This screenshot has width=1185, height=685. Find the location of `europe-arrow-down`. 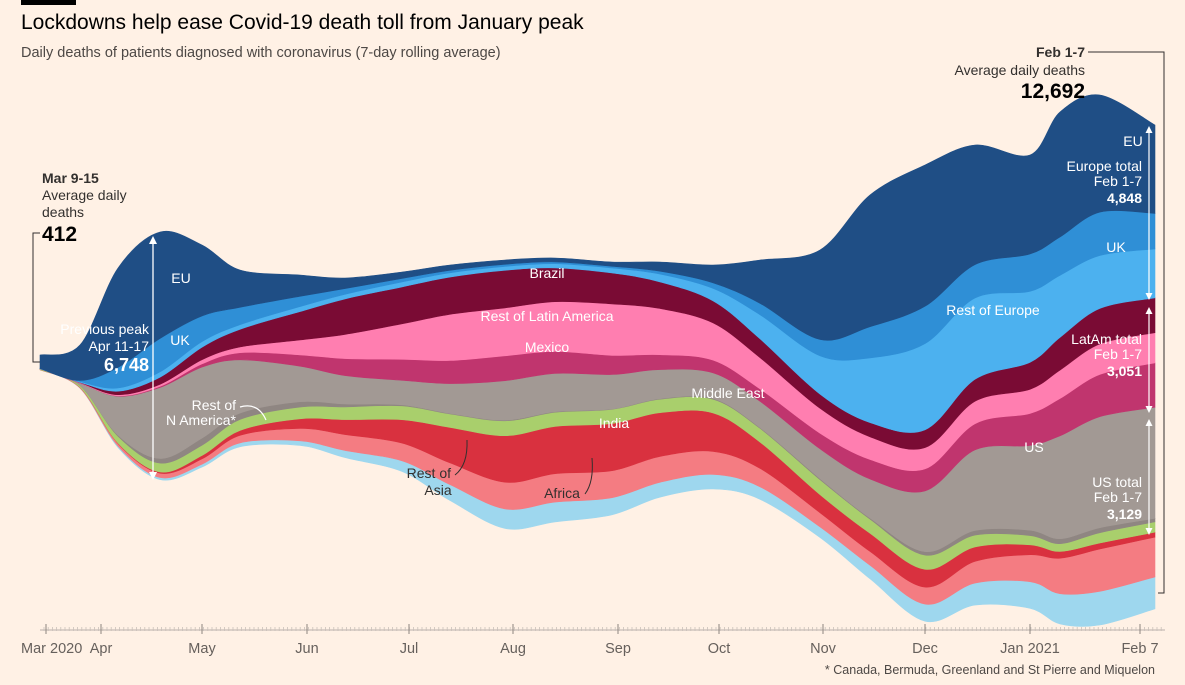

europe-arrow-down is located at coordinates (1149, 296).